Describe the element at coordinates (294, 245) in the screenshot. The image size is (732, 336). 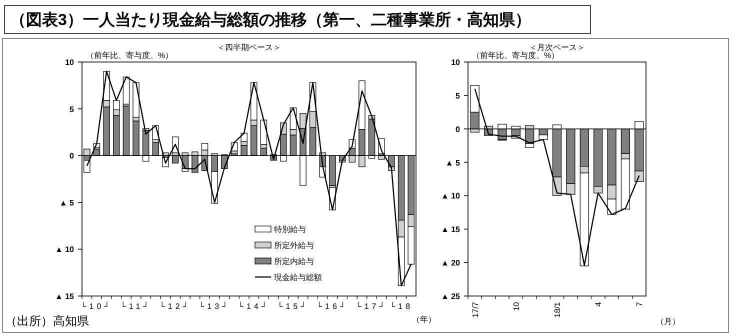
I see `legend-label: 所定外給与` at that location.